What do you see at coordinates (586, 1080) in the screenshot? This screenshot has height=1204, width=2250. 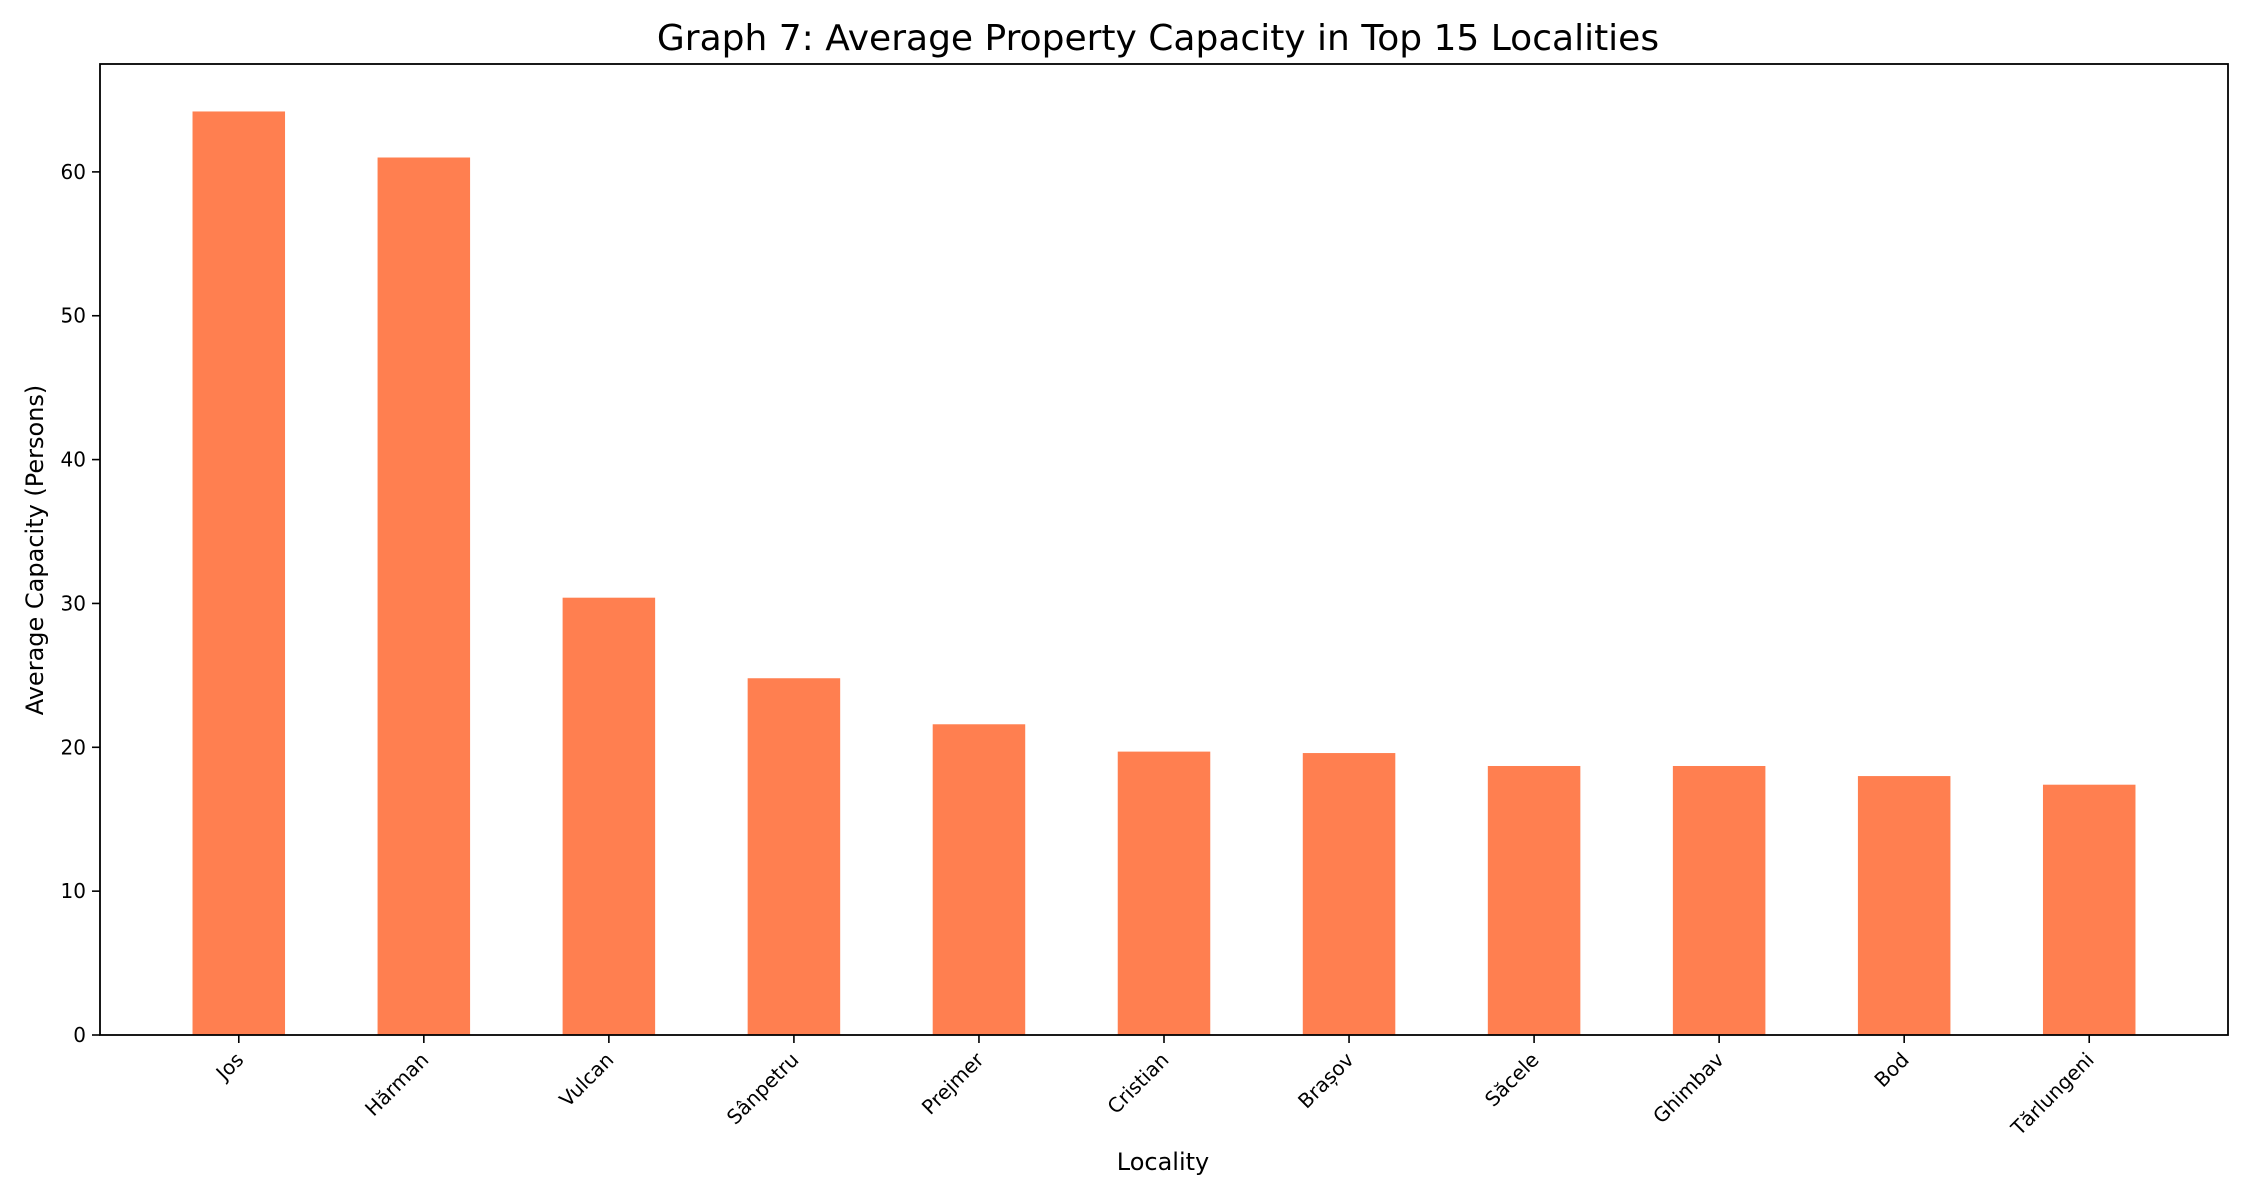 I see `x-tick-label: Vulcan` at bounding box center [586, 1080].